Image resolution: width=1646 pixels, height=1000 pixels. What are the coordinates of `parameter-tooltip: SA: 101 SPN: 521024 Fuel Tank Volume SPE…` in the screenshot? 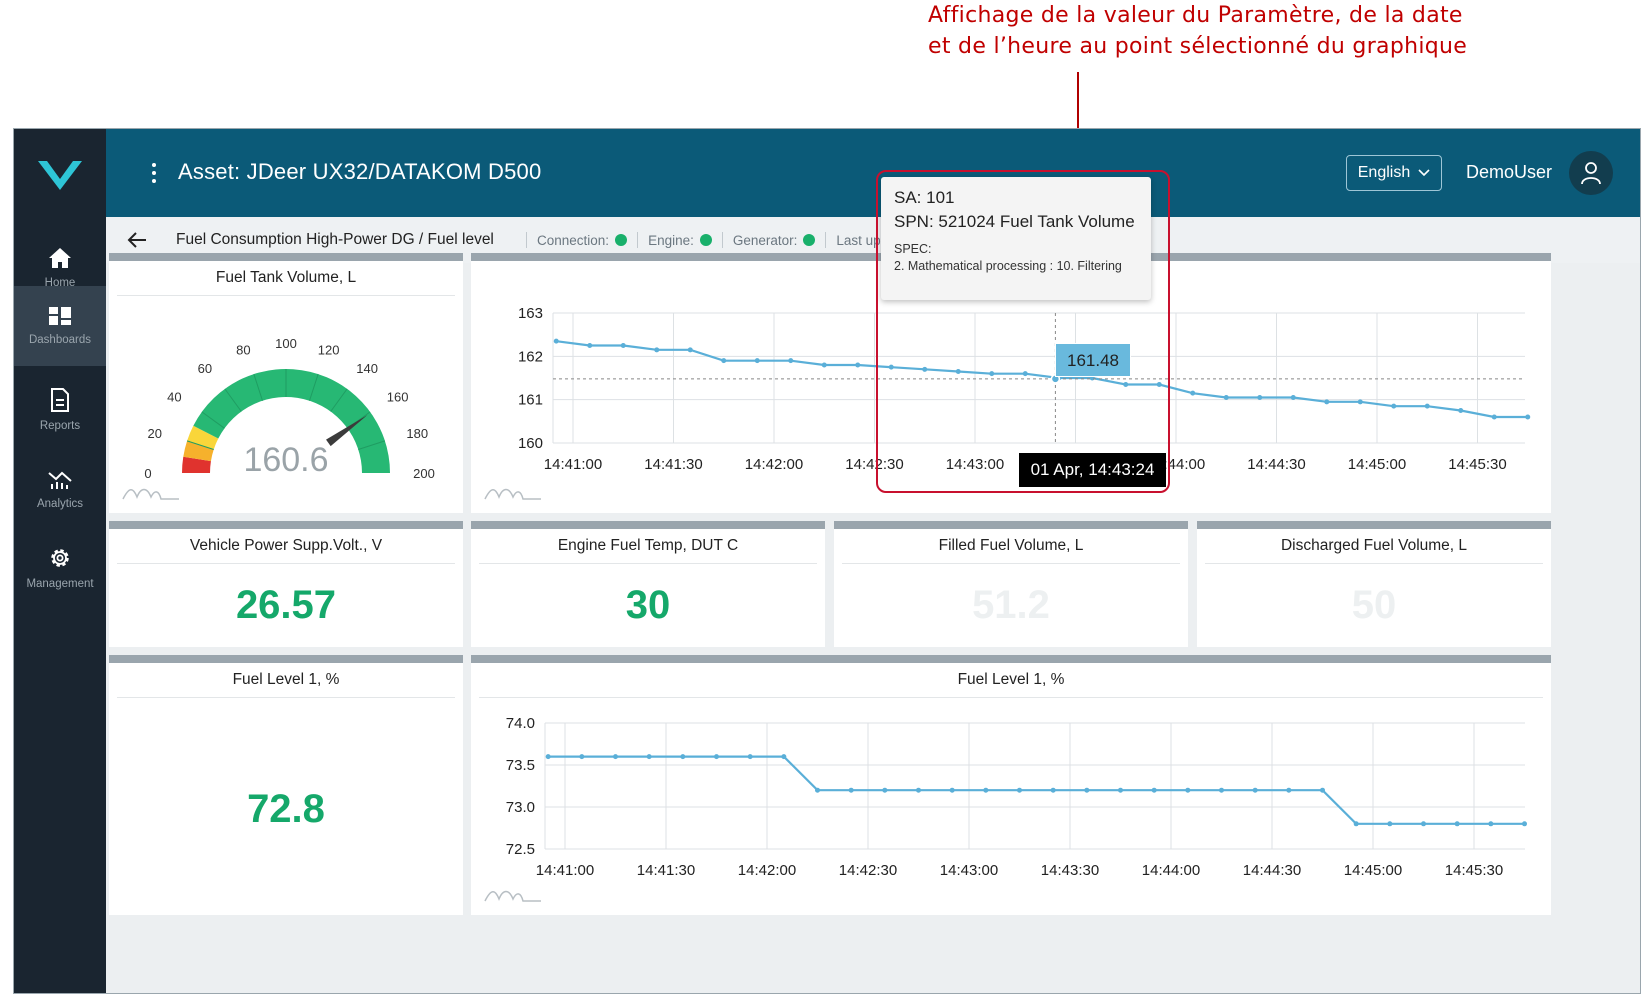 It's located at (1016, 238).